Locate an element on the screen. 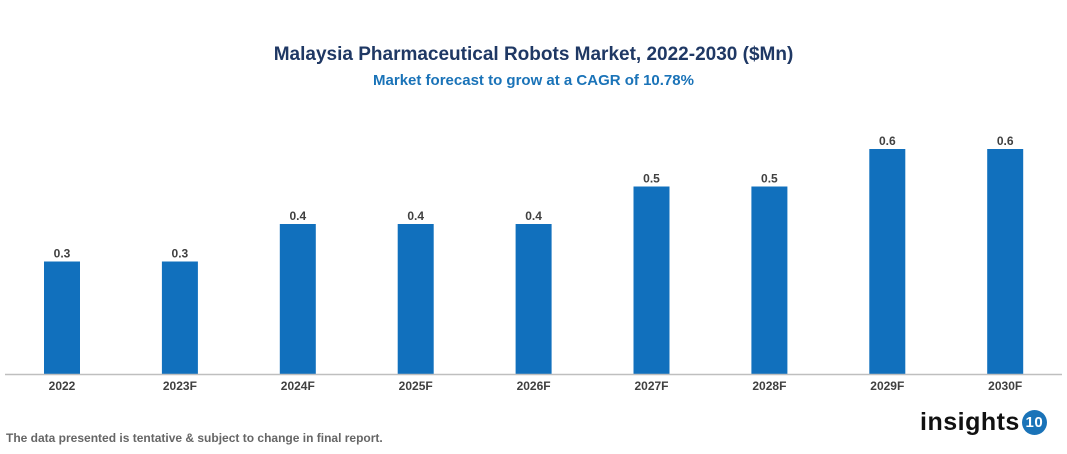 The height and width of the screenshot is (454, 1067). logo-badge: 10 is located at coordinates (1034, 422).